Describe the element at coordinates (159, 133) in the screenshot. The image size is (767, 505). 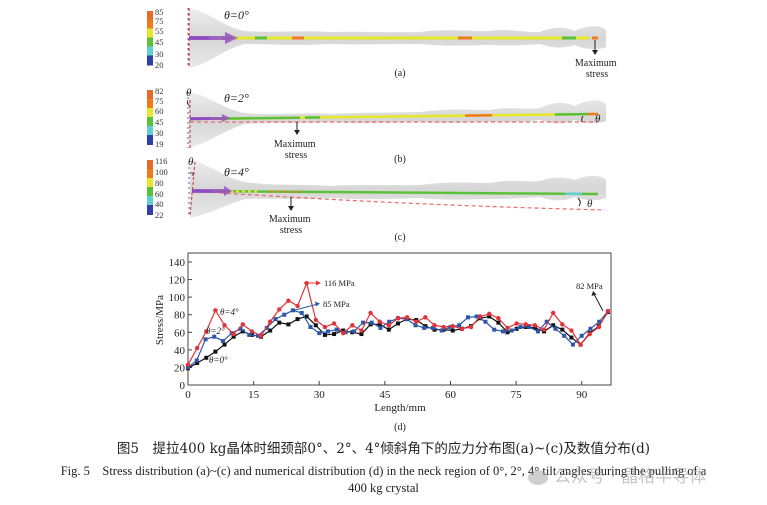
I see `legend-tick: 30` at that location.